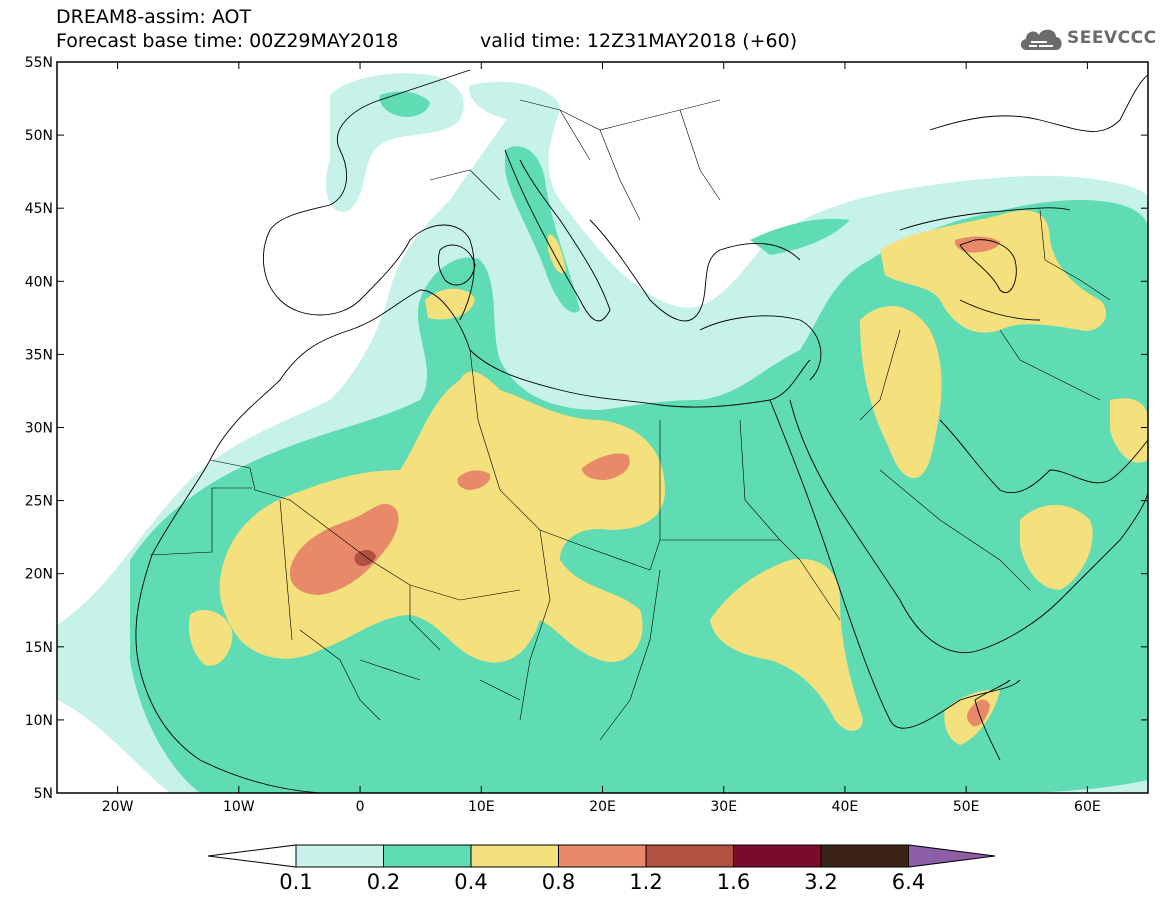  Describe the element at coordinates (39, 575) in the screenshot. I see `lat-tick-label: 20N` at that location.